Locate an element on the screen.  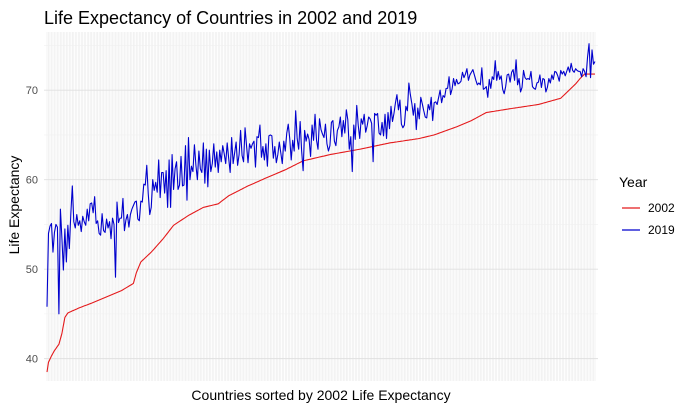
y-tick-label: 60 is located at coordinates (32, 181).